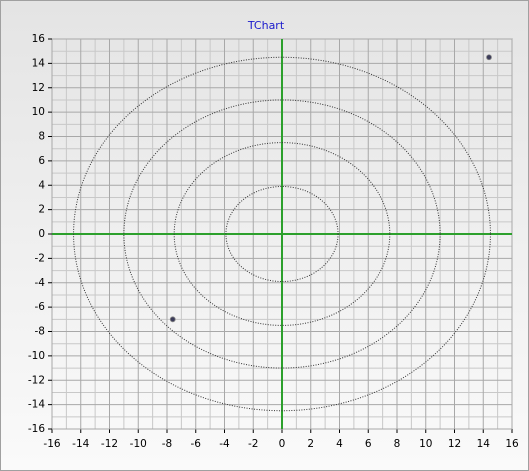  Describe the element at coordinates (224, 444) in the screenshot. I see `x-tick-label: -4` at that location.